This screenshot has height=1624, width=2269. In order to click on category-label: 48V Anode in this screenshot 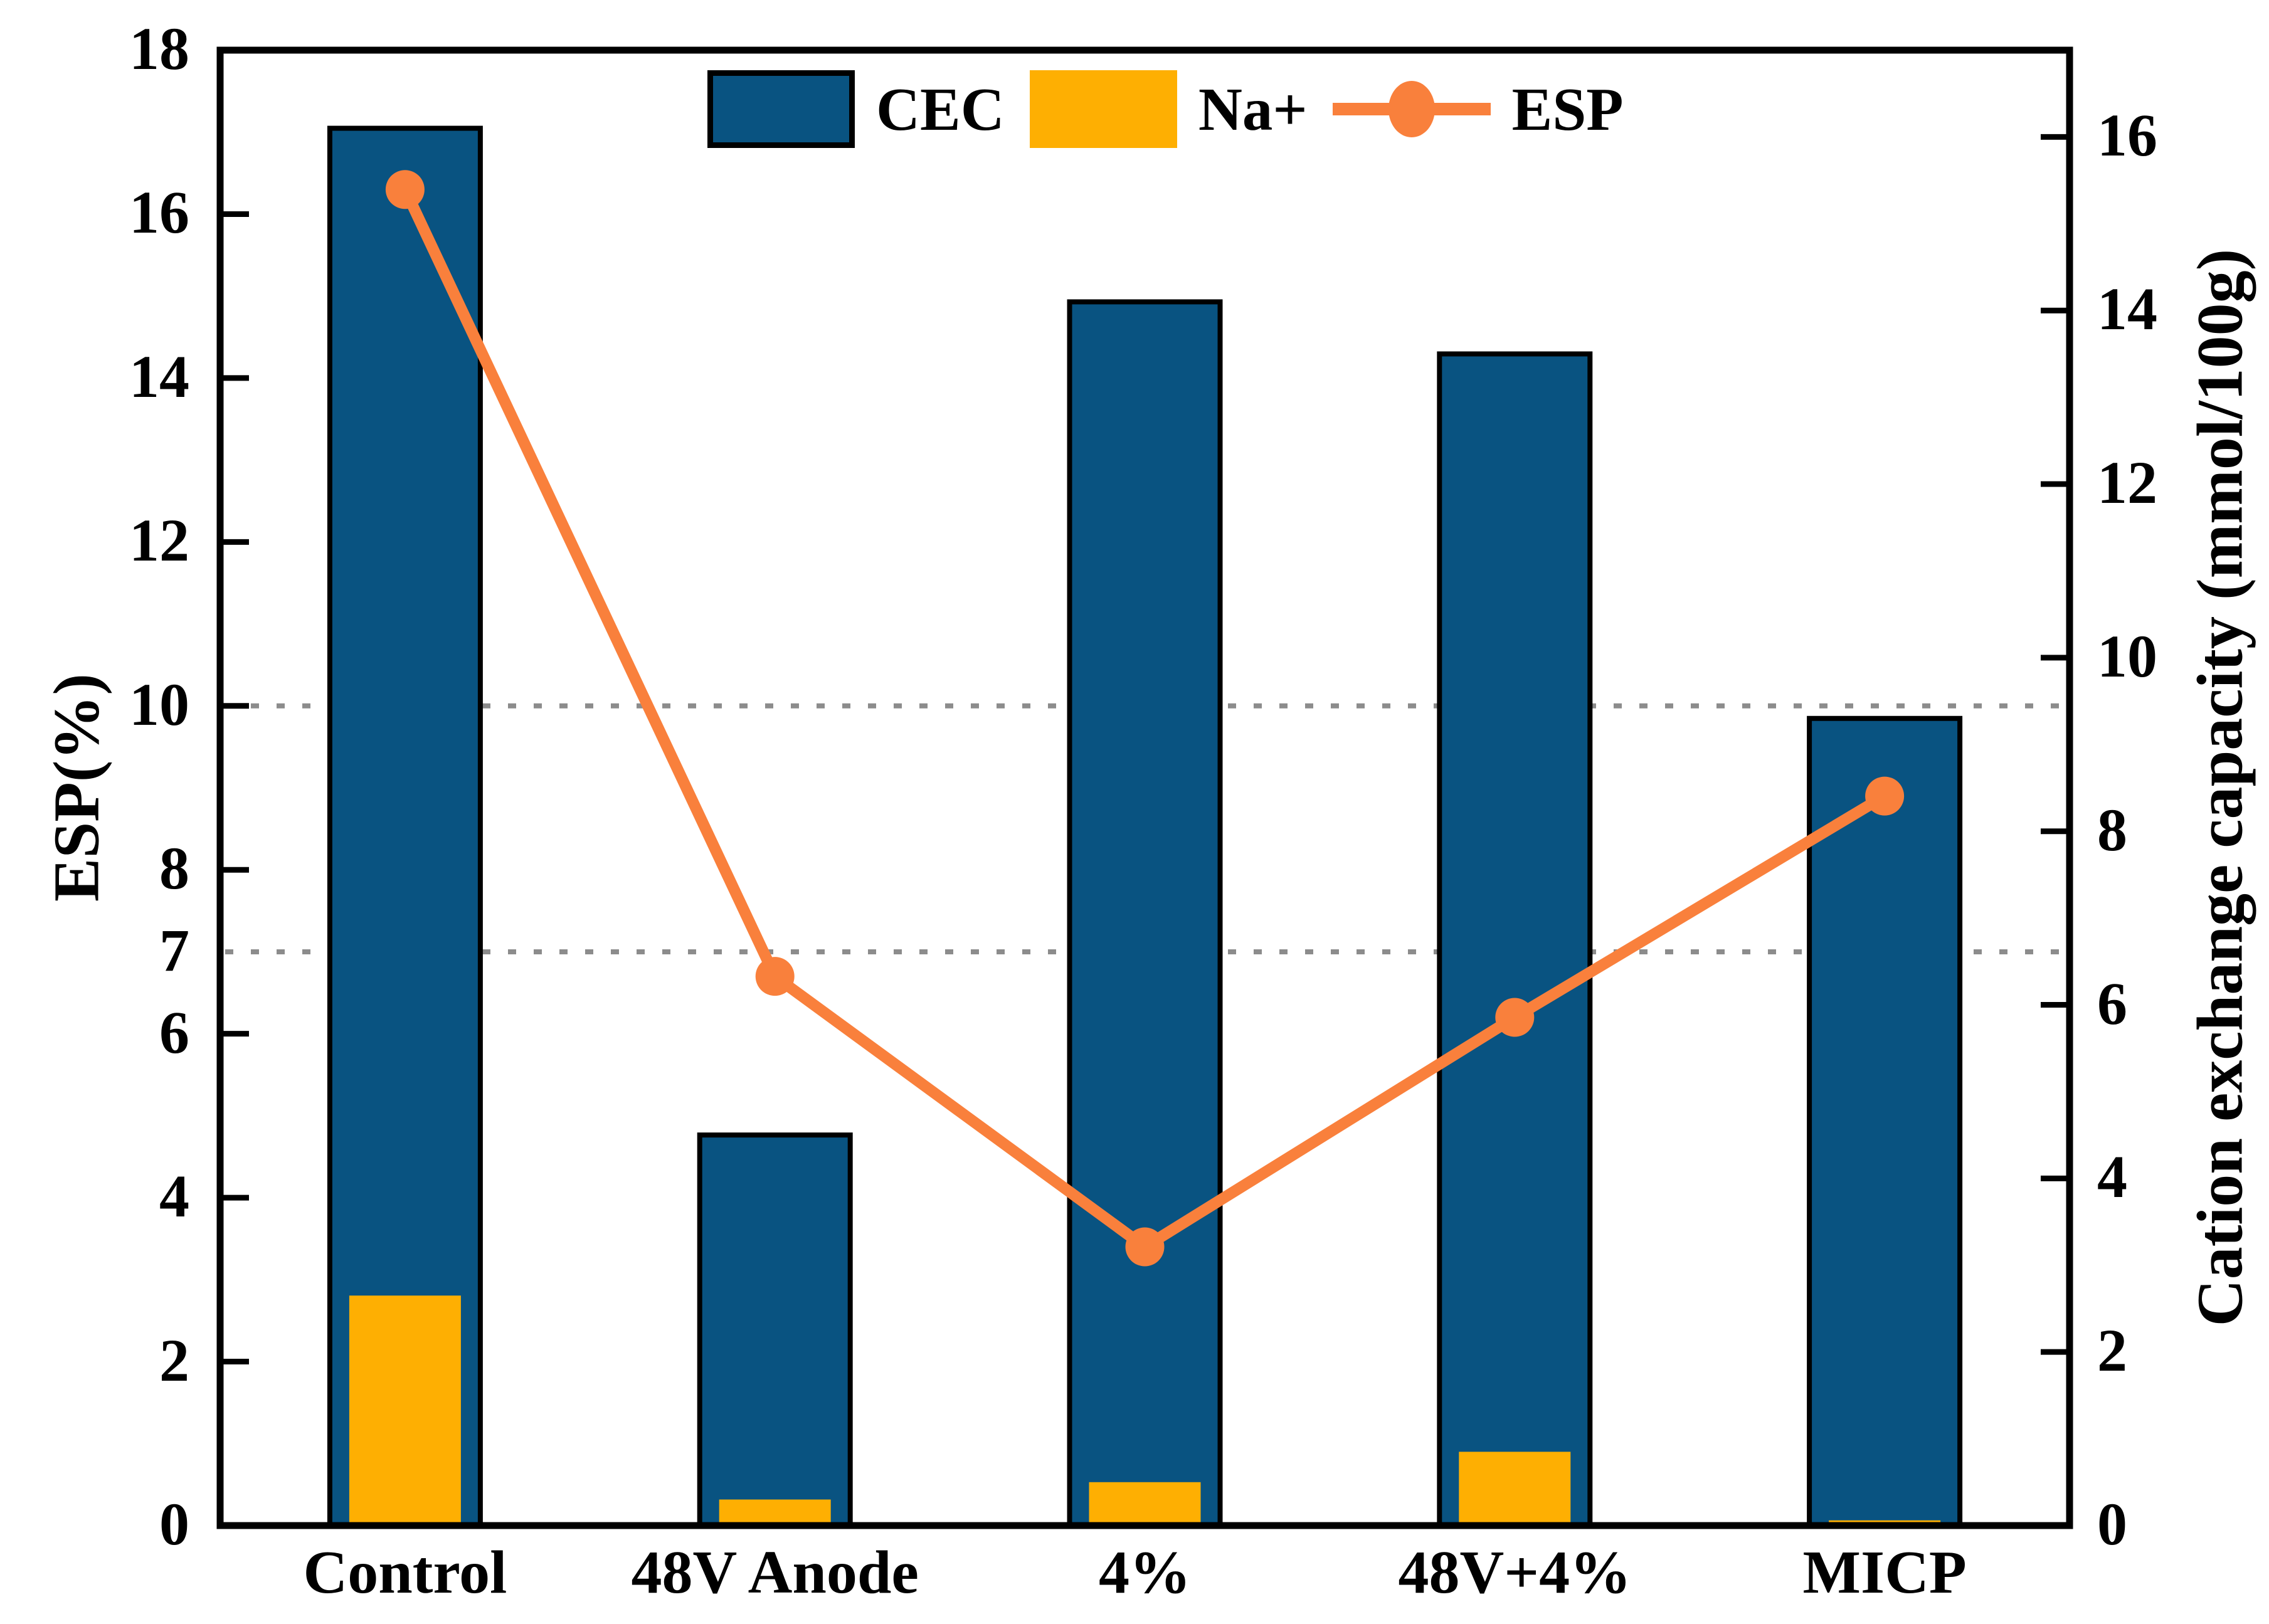, I will do `click(775, 1572)`.